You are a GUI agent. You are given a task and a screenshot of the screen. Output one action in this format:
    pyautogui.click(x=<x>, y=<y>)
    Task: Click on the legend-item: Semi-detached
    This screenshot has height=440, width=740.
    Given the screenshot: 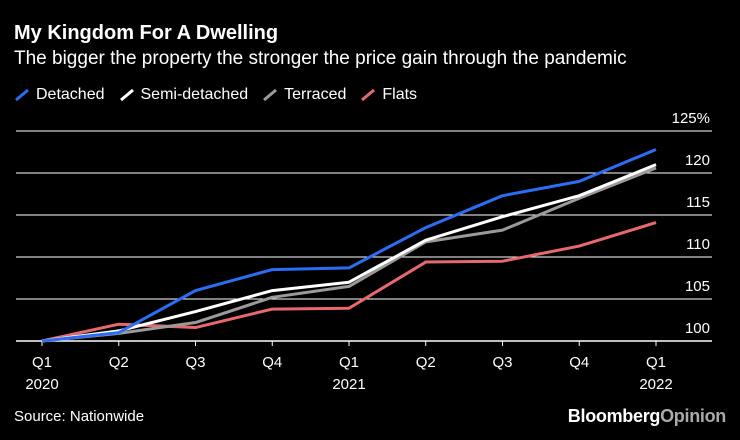 What is the action you would take?
    pyautogui.click(x=184, y=95)
    